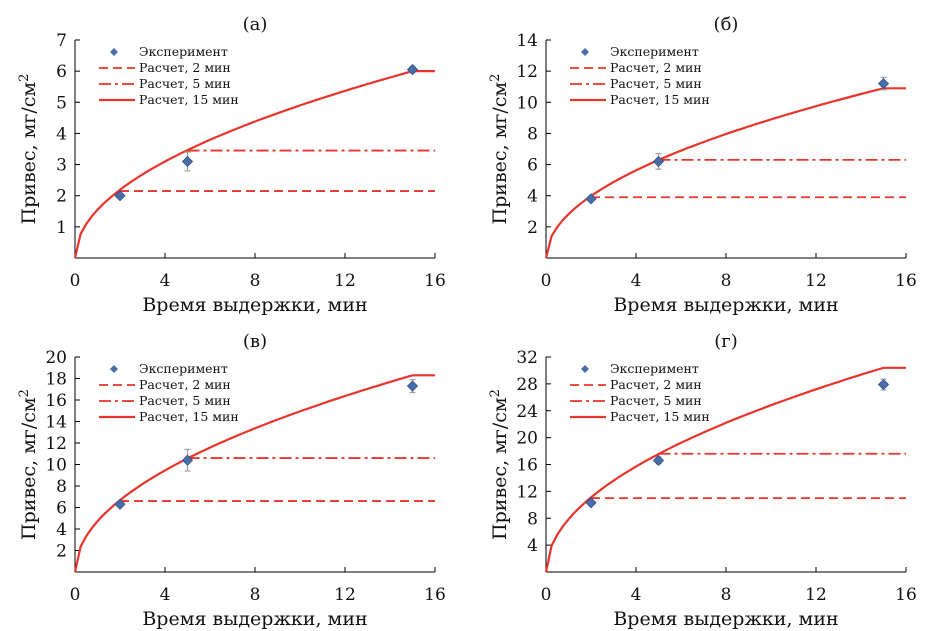 The width and height of the screenshot is (926, 631). What do you see at coordinates (61, 166) in the screenshot?
I see `y-tick-label: 3` at bounding box center [61, 166].